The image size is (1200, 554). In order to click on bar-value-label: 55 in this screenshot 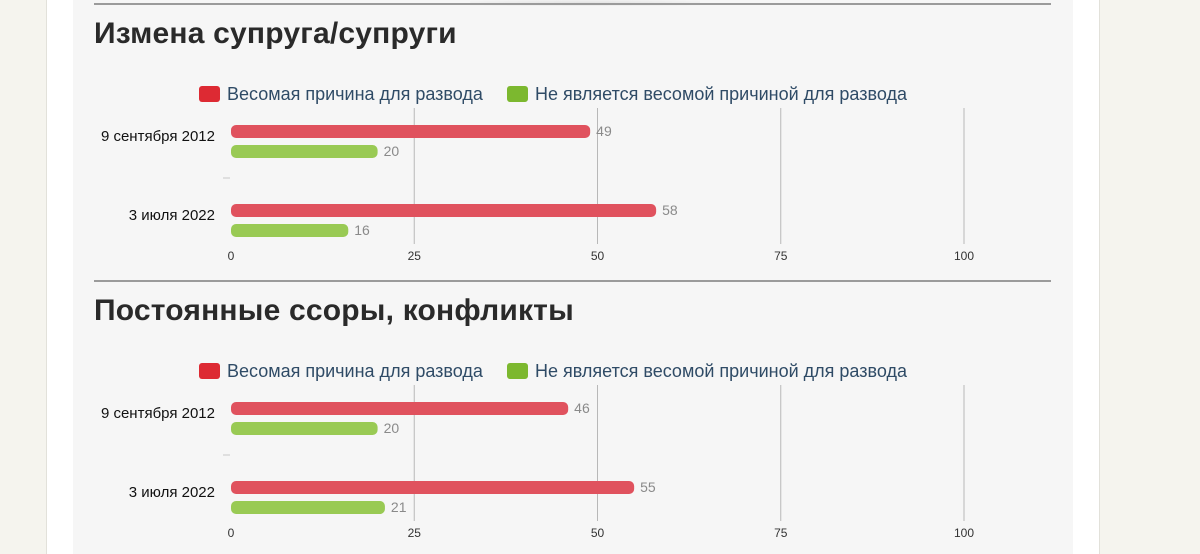, I will do `click(648, 487)`.